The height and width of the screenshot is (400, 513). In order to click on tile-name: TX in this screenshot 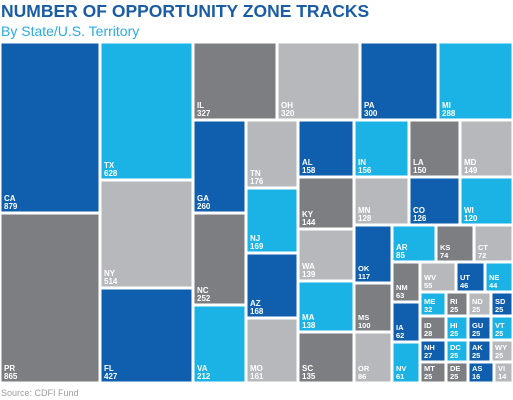, I will do `click(109, 165)`.